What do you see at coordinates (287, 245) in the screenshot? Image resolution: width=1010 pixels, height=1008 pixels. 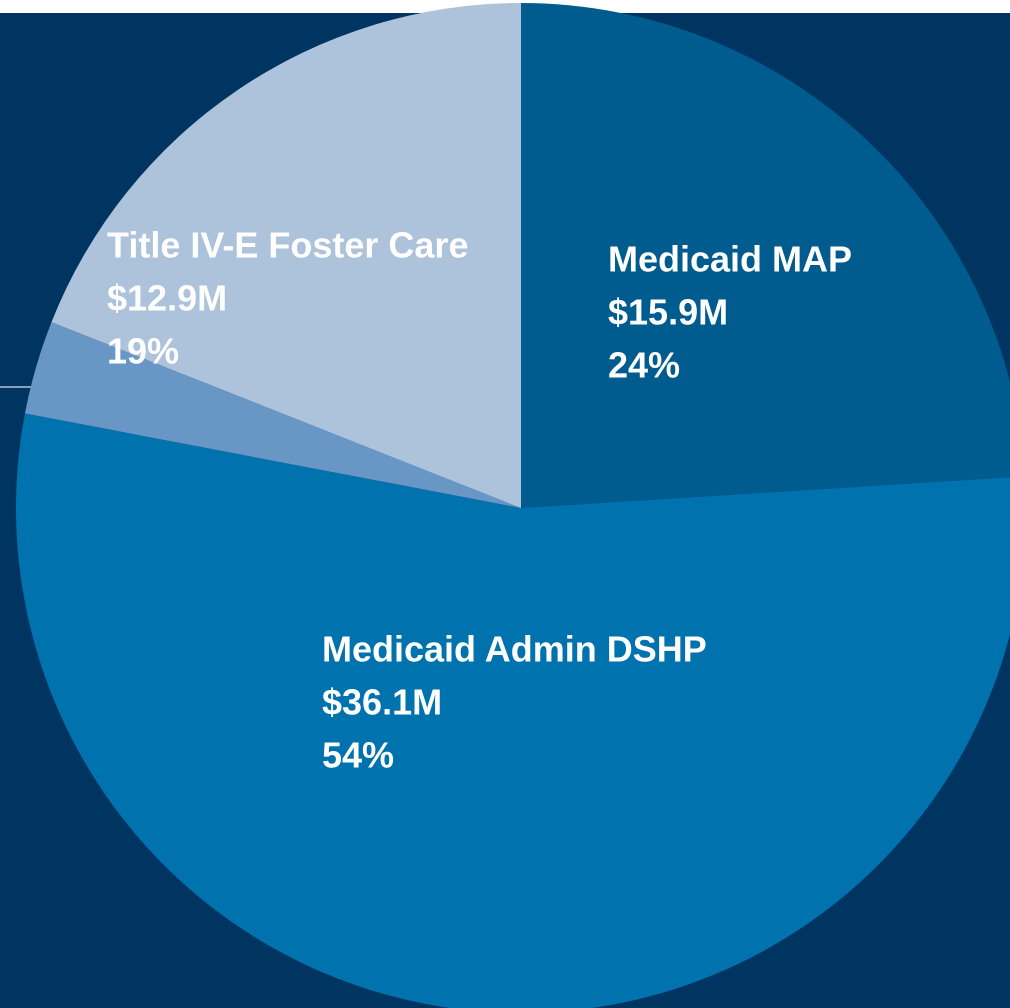 I see `slice-label: Title IV-E Foster Care` at bounding box center [287, 245].